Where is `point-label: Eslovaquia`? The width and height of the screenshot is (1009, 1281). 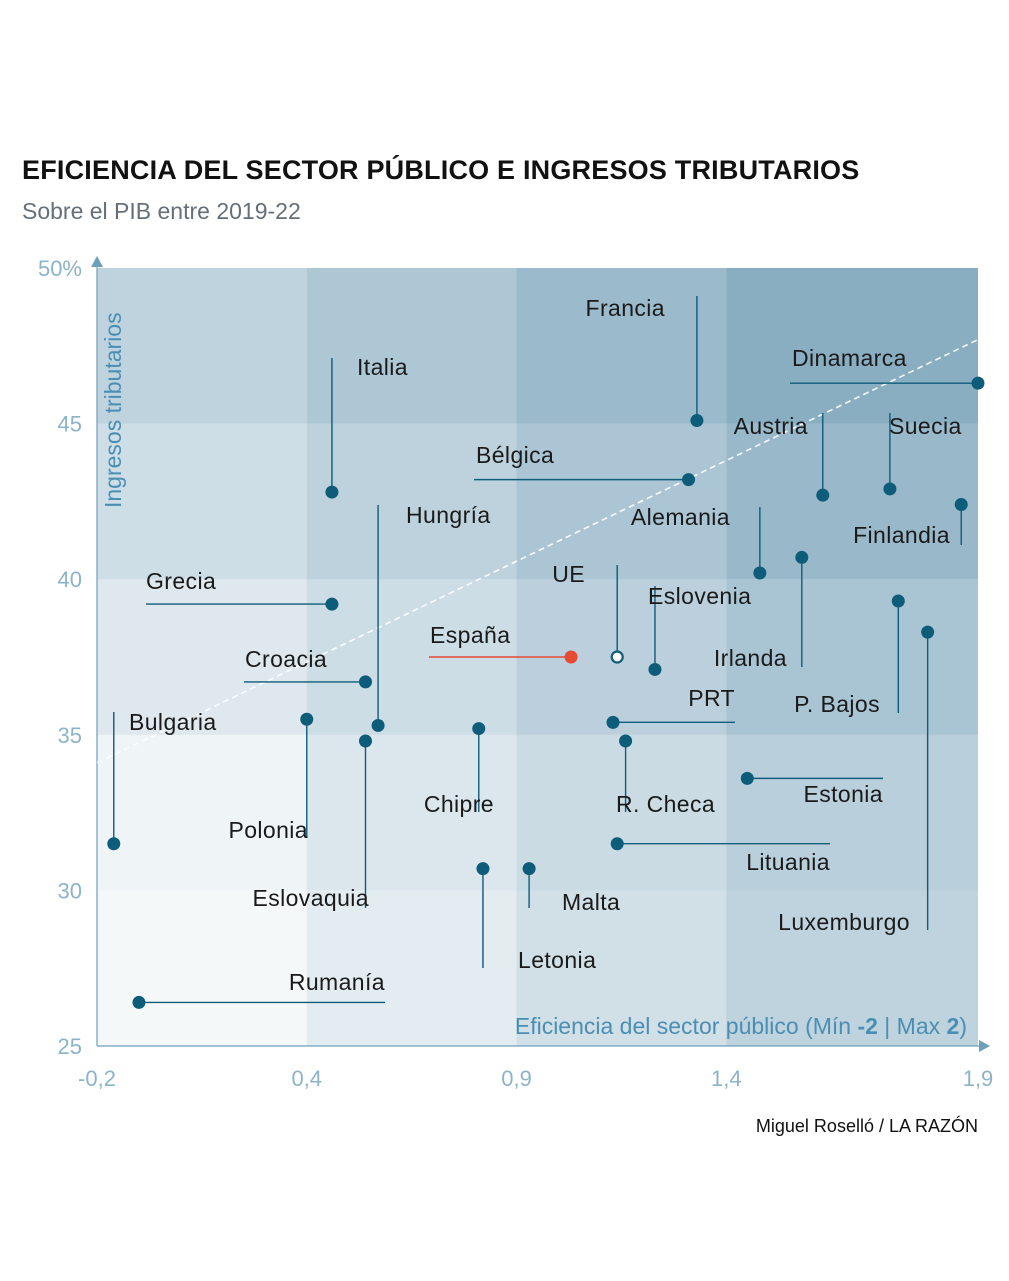 point-label: Eslovaquia is located at coordinates (310, 898).